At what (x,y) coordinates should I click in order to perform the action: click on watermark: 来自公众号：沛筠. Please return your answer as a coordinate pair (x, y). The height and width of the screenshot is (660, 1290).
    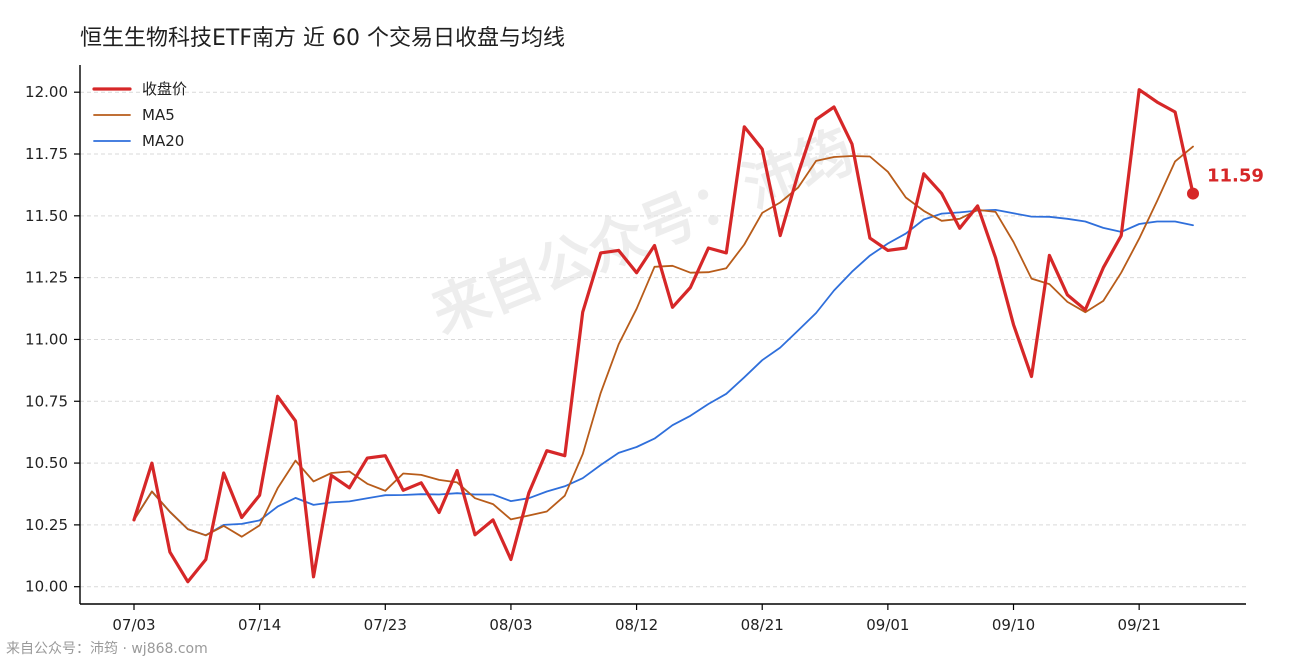
    Looking at the image, I should click on (643, 233).